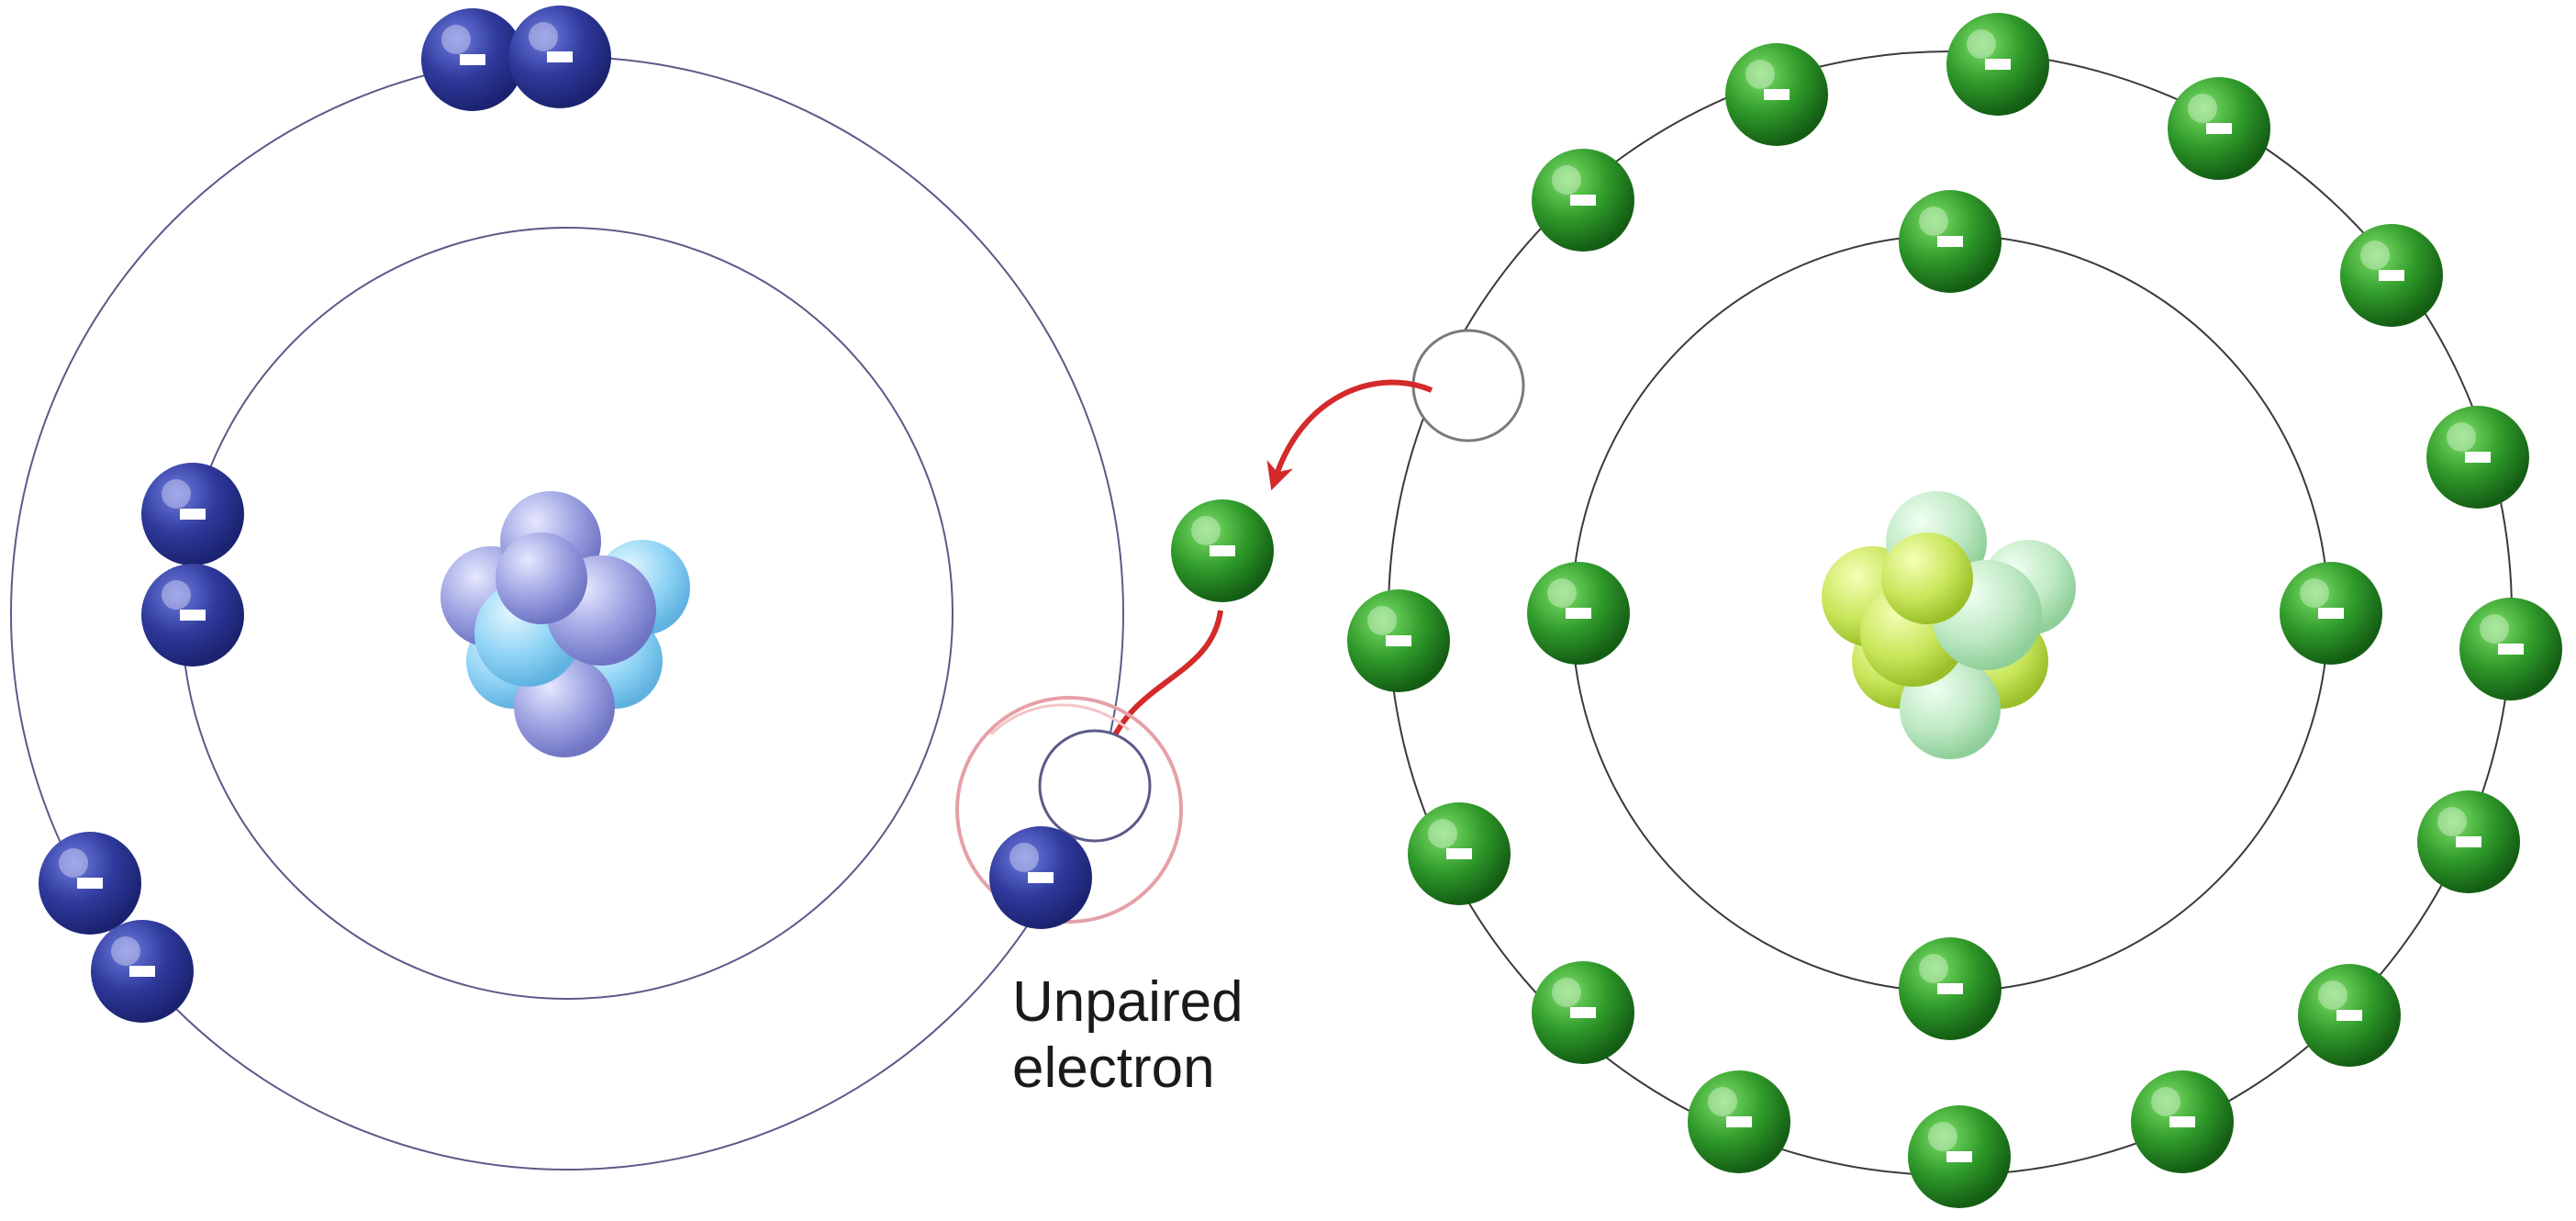 This screenshot has width=2576, height=1221. I want to click on highlight-ring, so click(1069, 810).